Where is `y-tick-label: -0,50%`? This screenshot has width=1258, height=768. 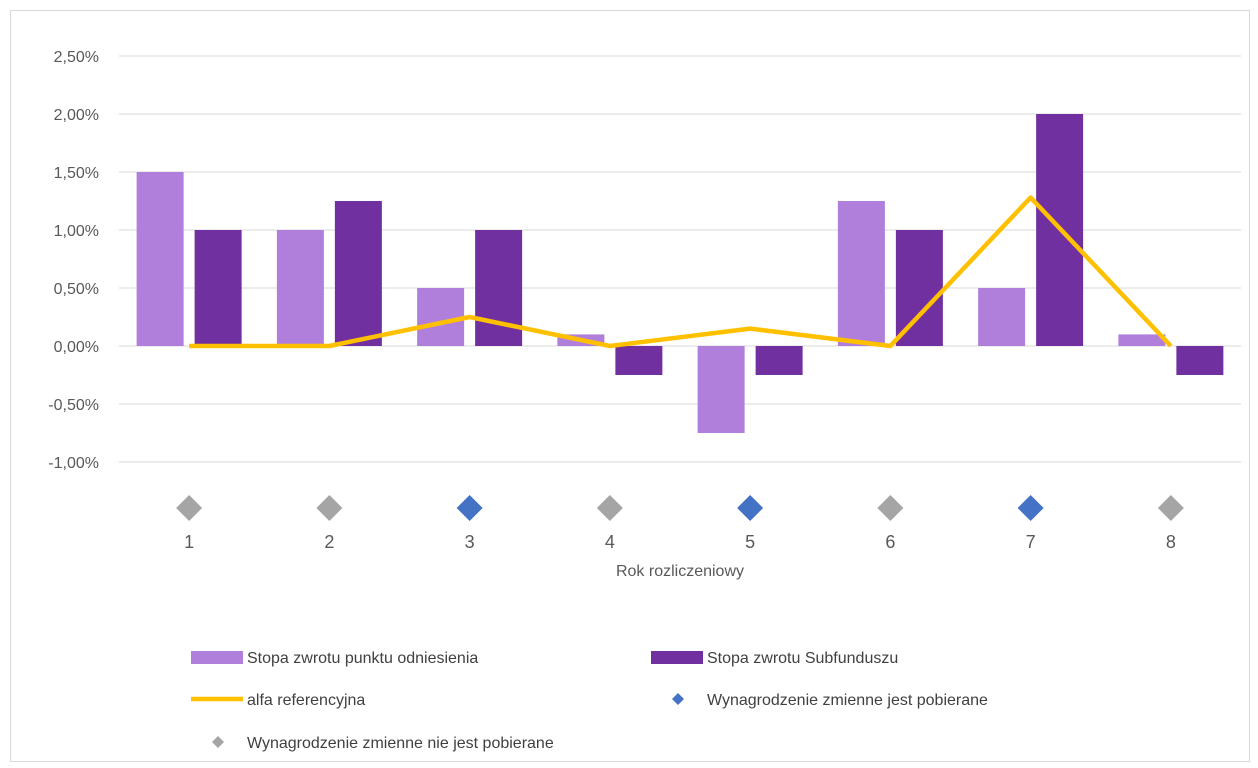 y-tick-label: -0,50% is located at coordinates (73, 405).